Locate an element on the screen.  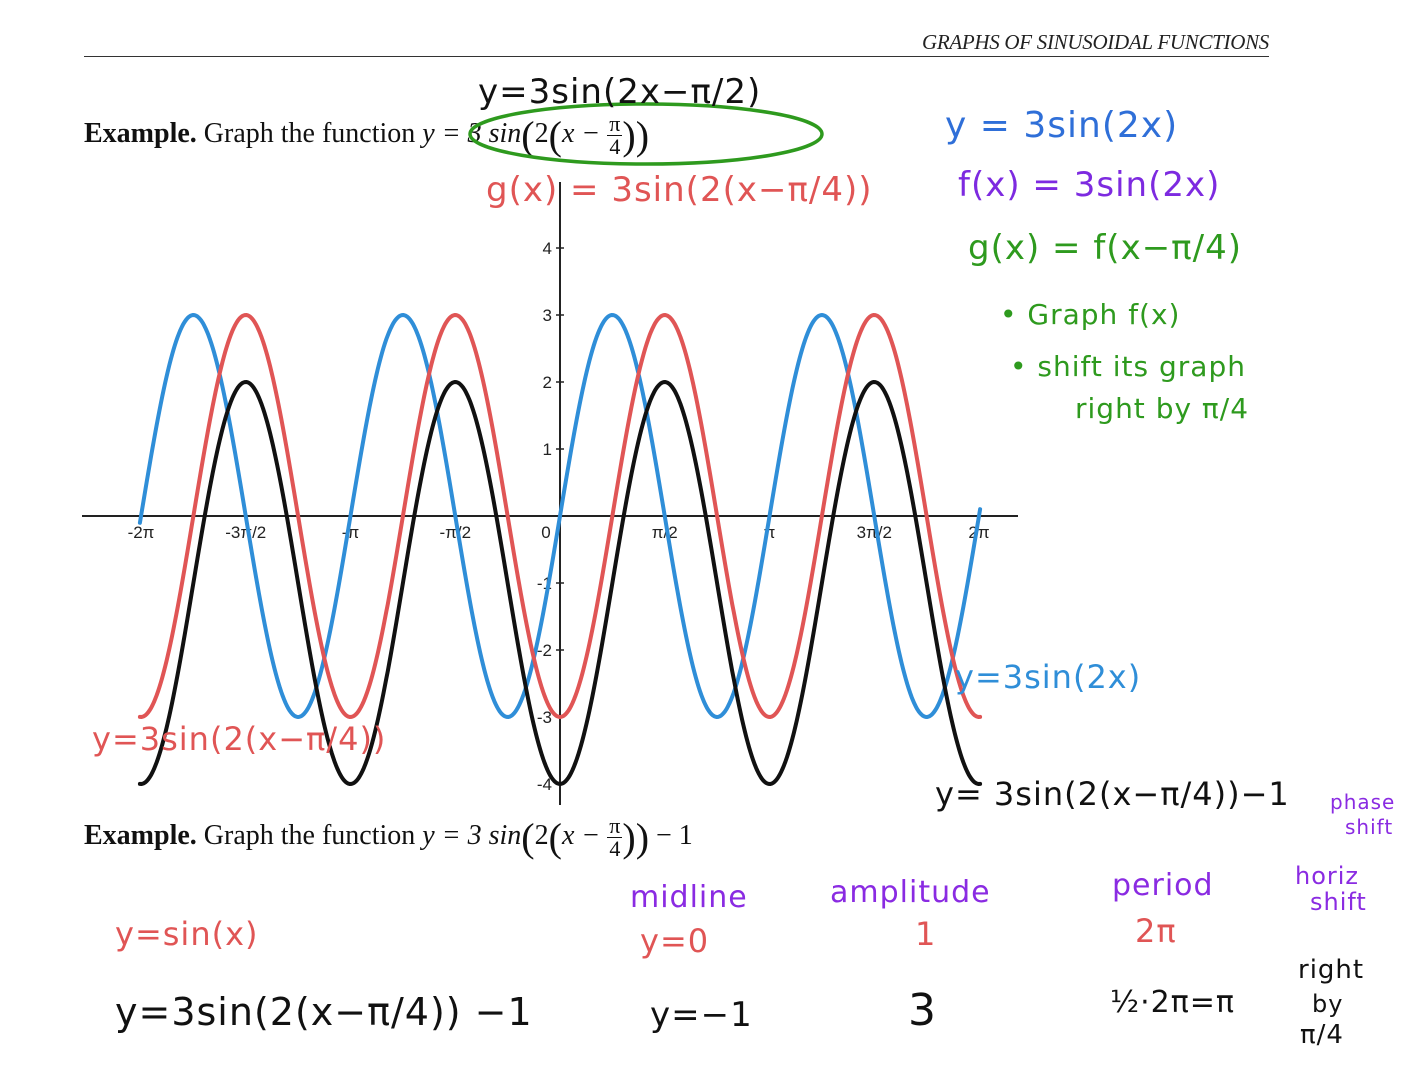
label-red-curve: y=3sin(2(x−π/4)) is located at coordinates (239, 739).